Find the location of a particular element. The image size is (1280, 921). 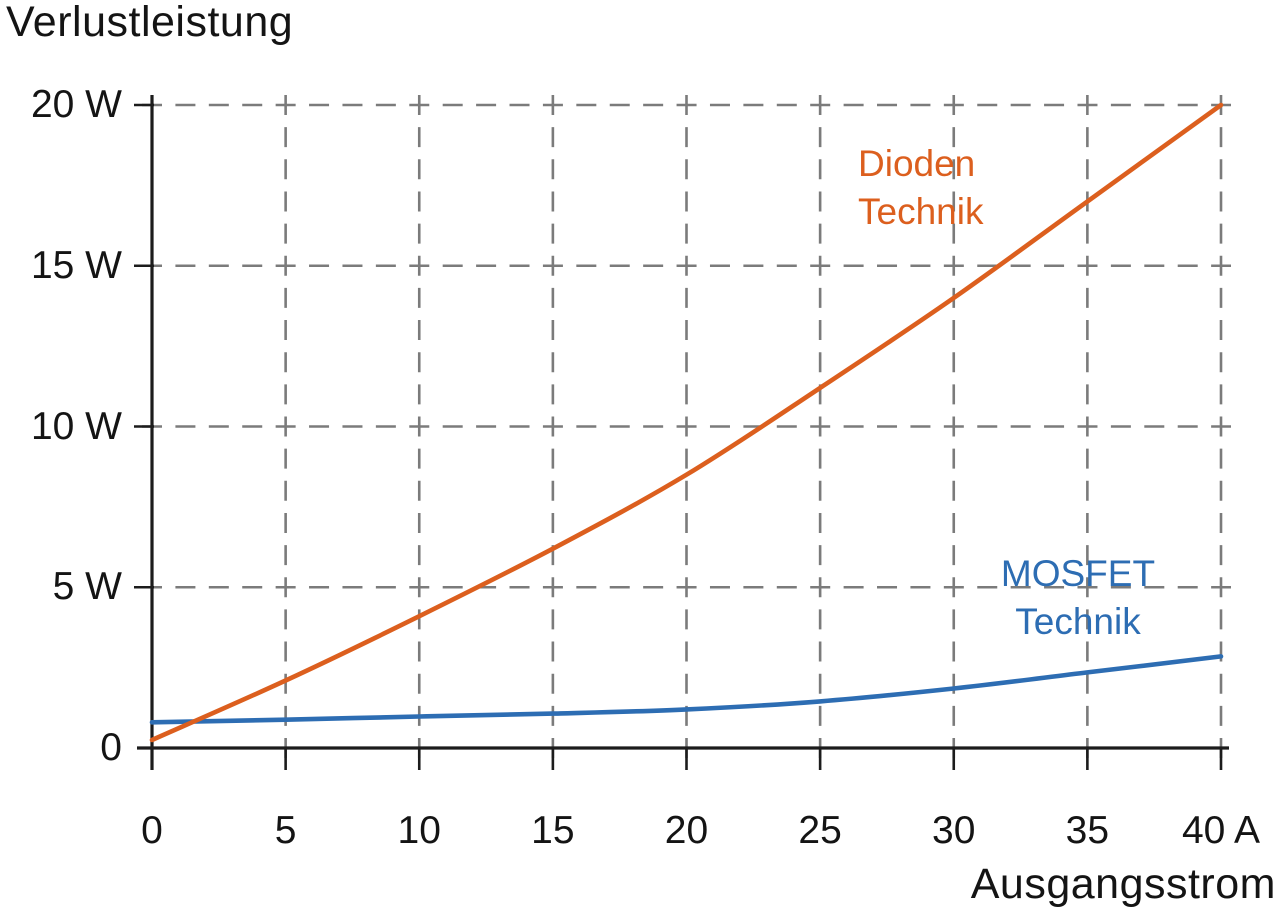

y-tick-label: 20 W is located at coordinates (76, 104).